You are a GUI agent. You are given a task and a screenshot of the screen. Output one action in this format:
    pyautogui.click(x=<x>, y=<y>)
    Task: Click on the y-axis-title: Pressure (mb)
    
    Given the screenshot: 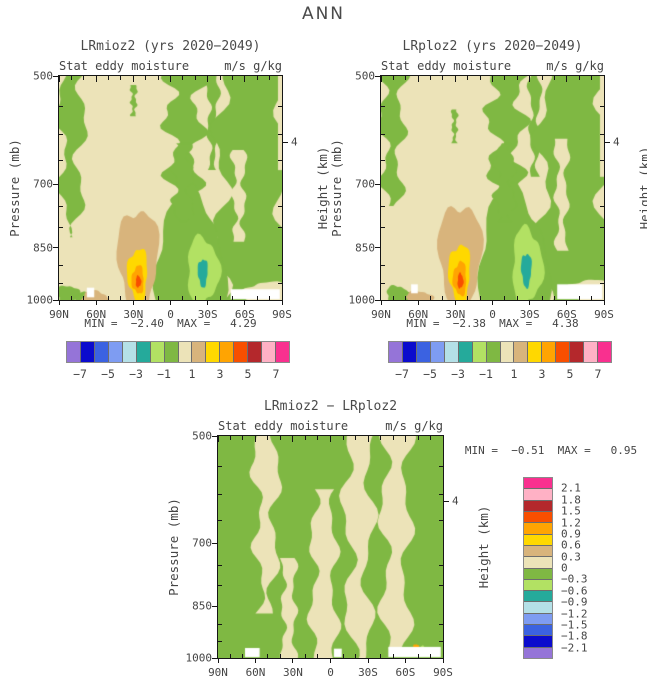 What is the action you would take?
    pyautogui.click(x=336, y=188)
    